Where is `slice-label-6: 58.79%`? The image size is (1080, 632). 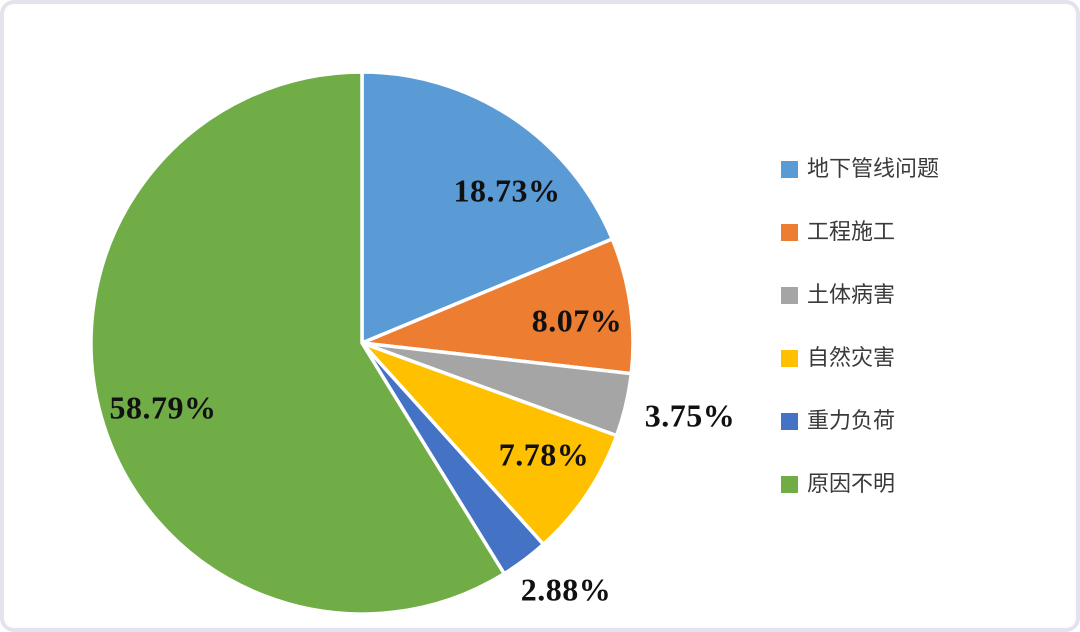 slice-label-6: 58.79% is located at coordinates (163, 407).